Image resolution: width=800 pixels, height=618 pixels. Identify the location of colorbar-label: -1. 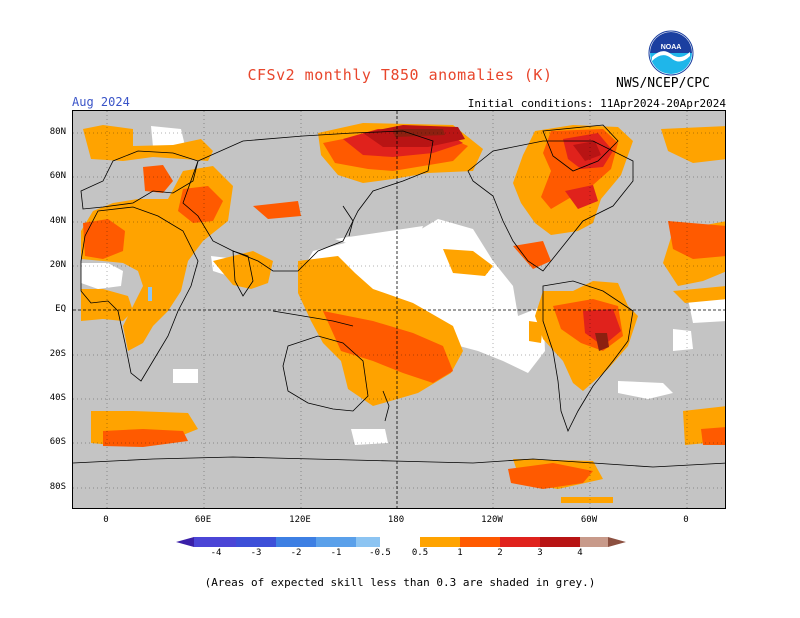
(336, 553).